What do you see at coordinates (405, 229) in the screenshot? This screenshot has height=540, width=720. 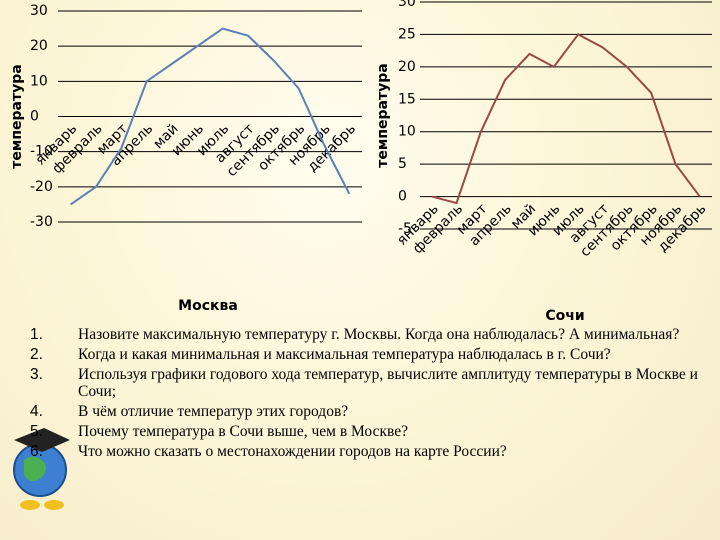 I see `y-tick-label: -5` at bounding box center [405, 229].